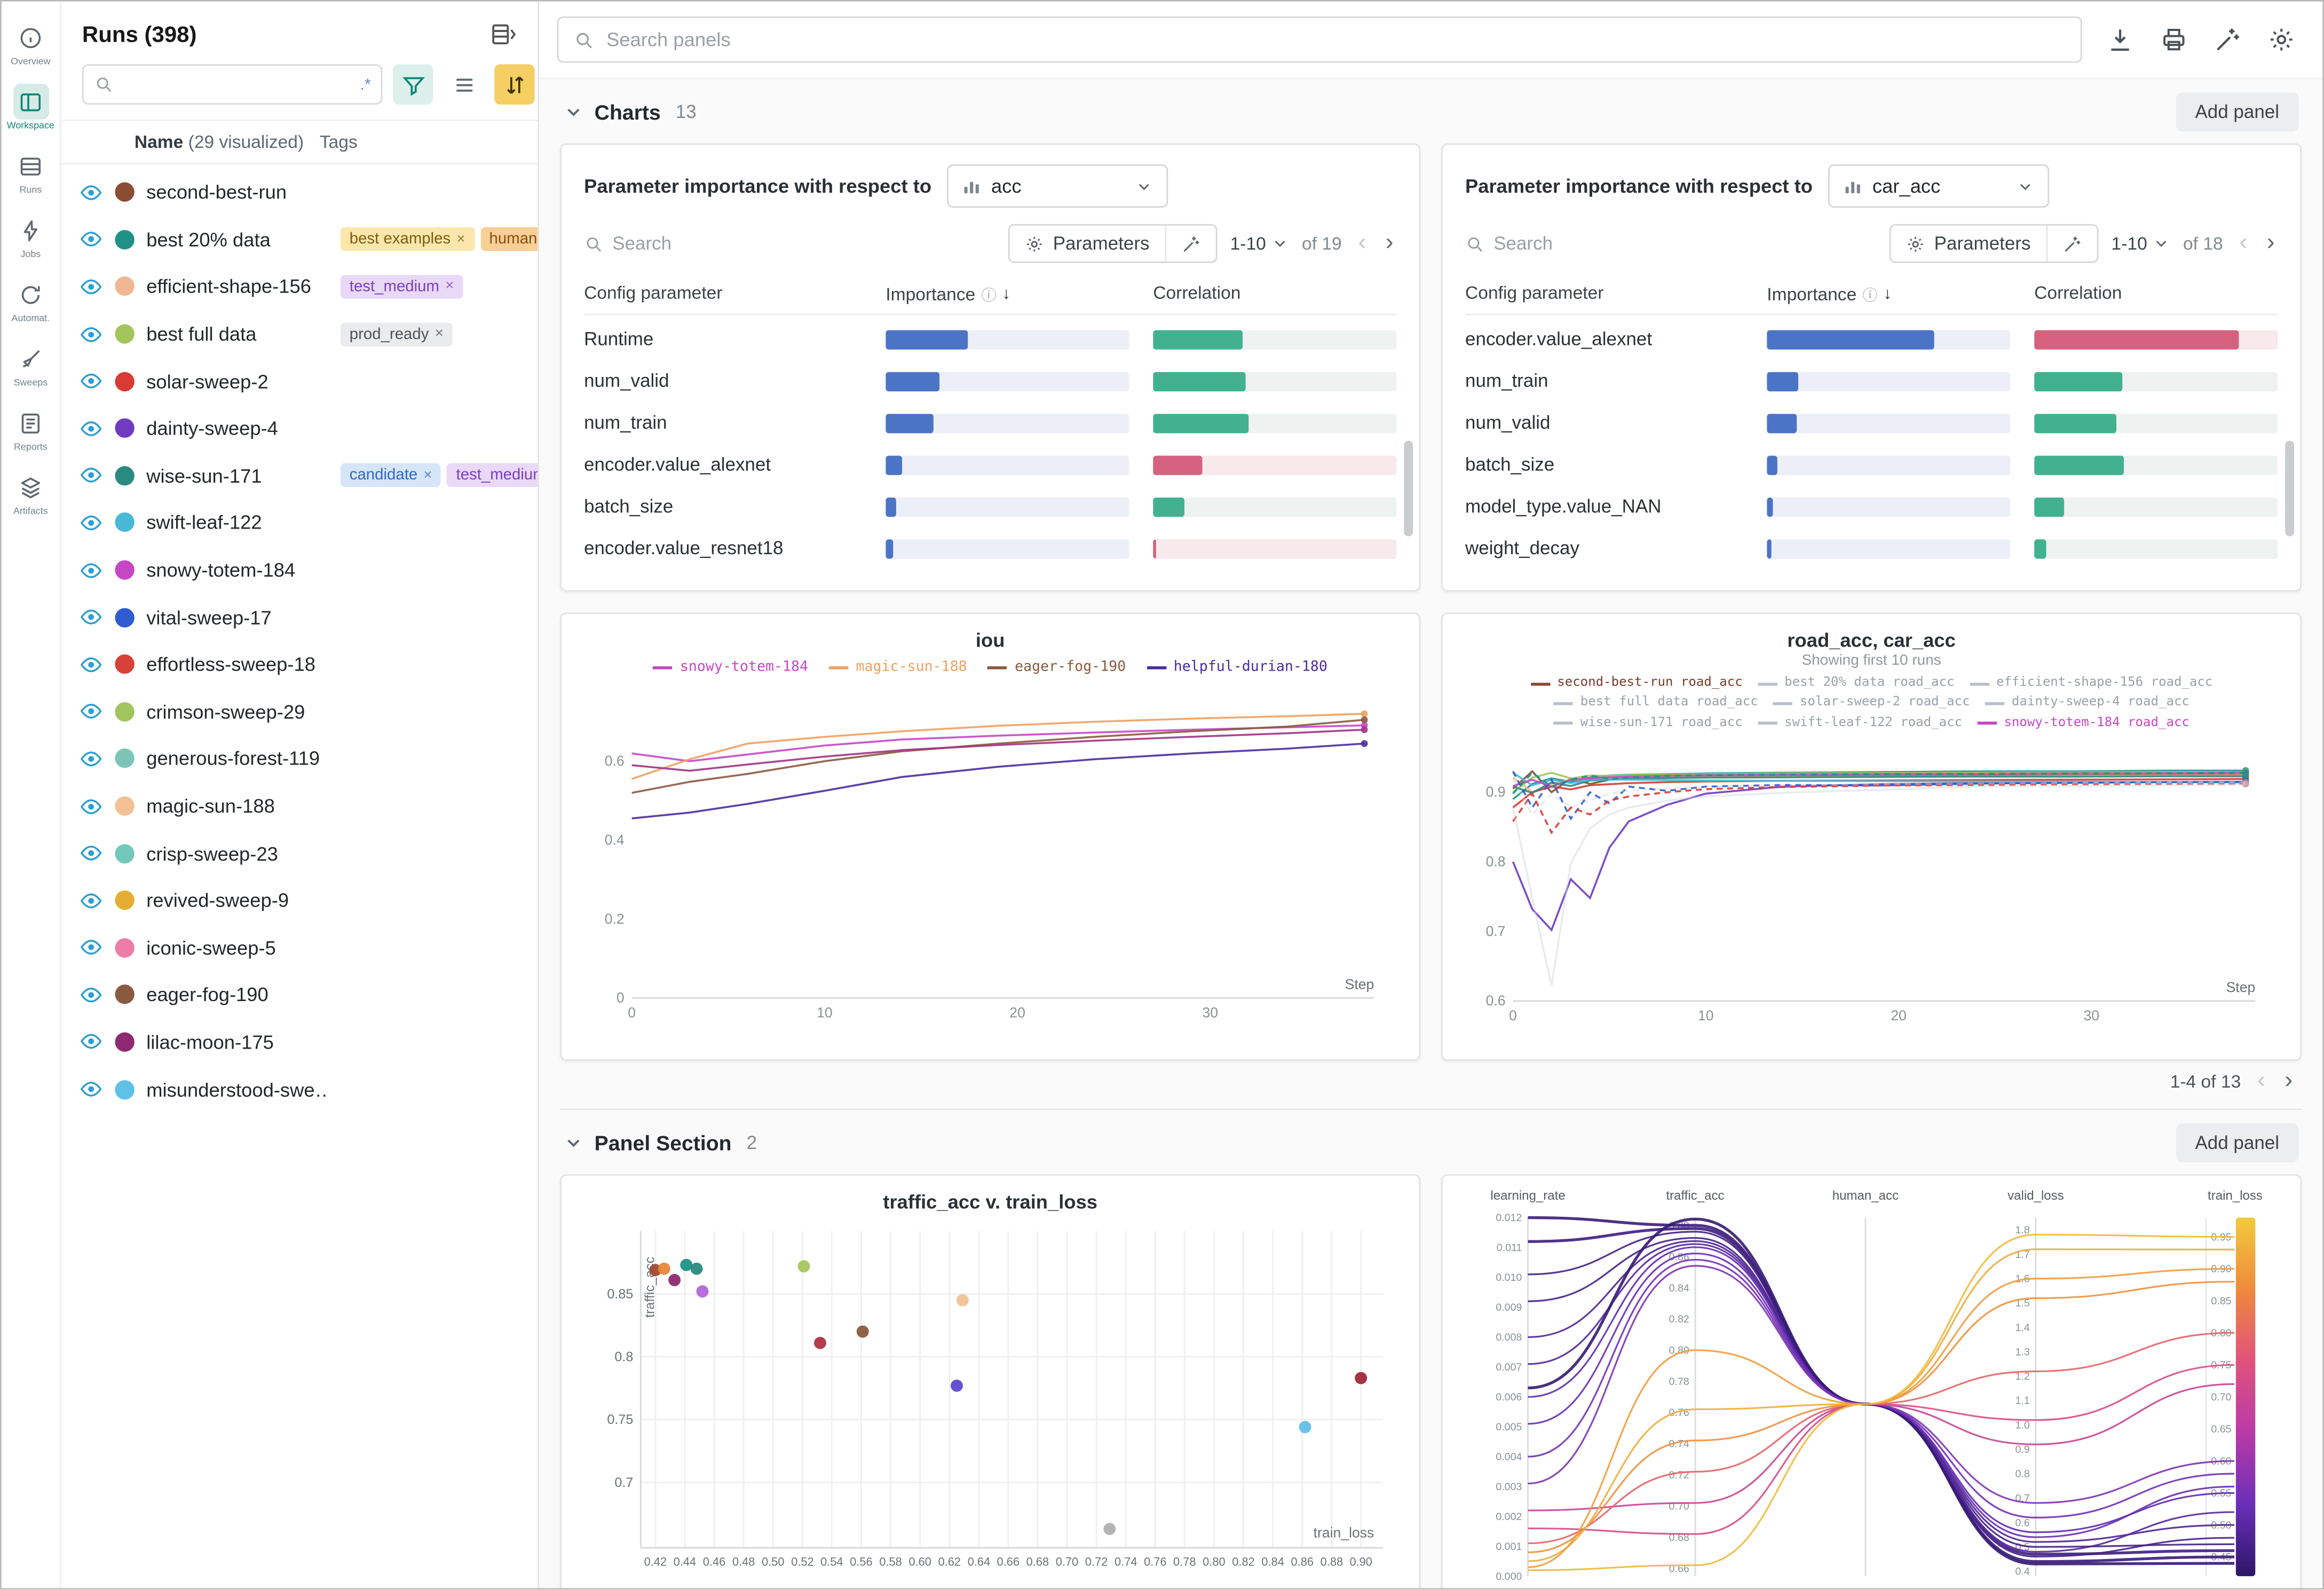 The image size is (2324, 1590). Describe the element at coordinates (365, 84) in the screenshot. I see `regex-toggle: .*` at that location.